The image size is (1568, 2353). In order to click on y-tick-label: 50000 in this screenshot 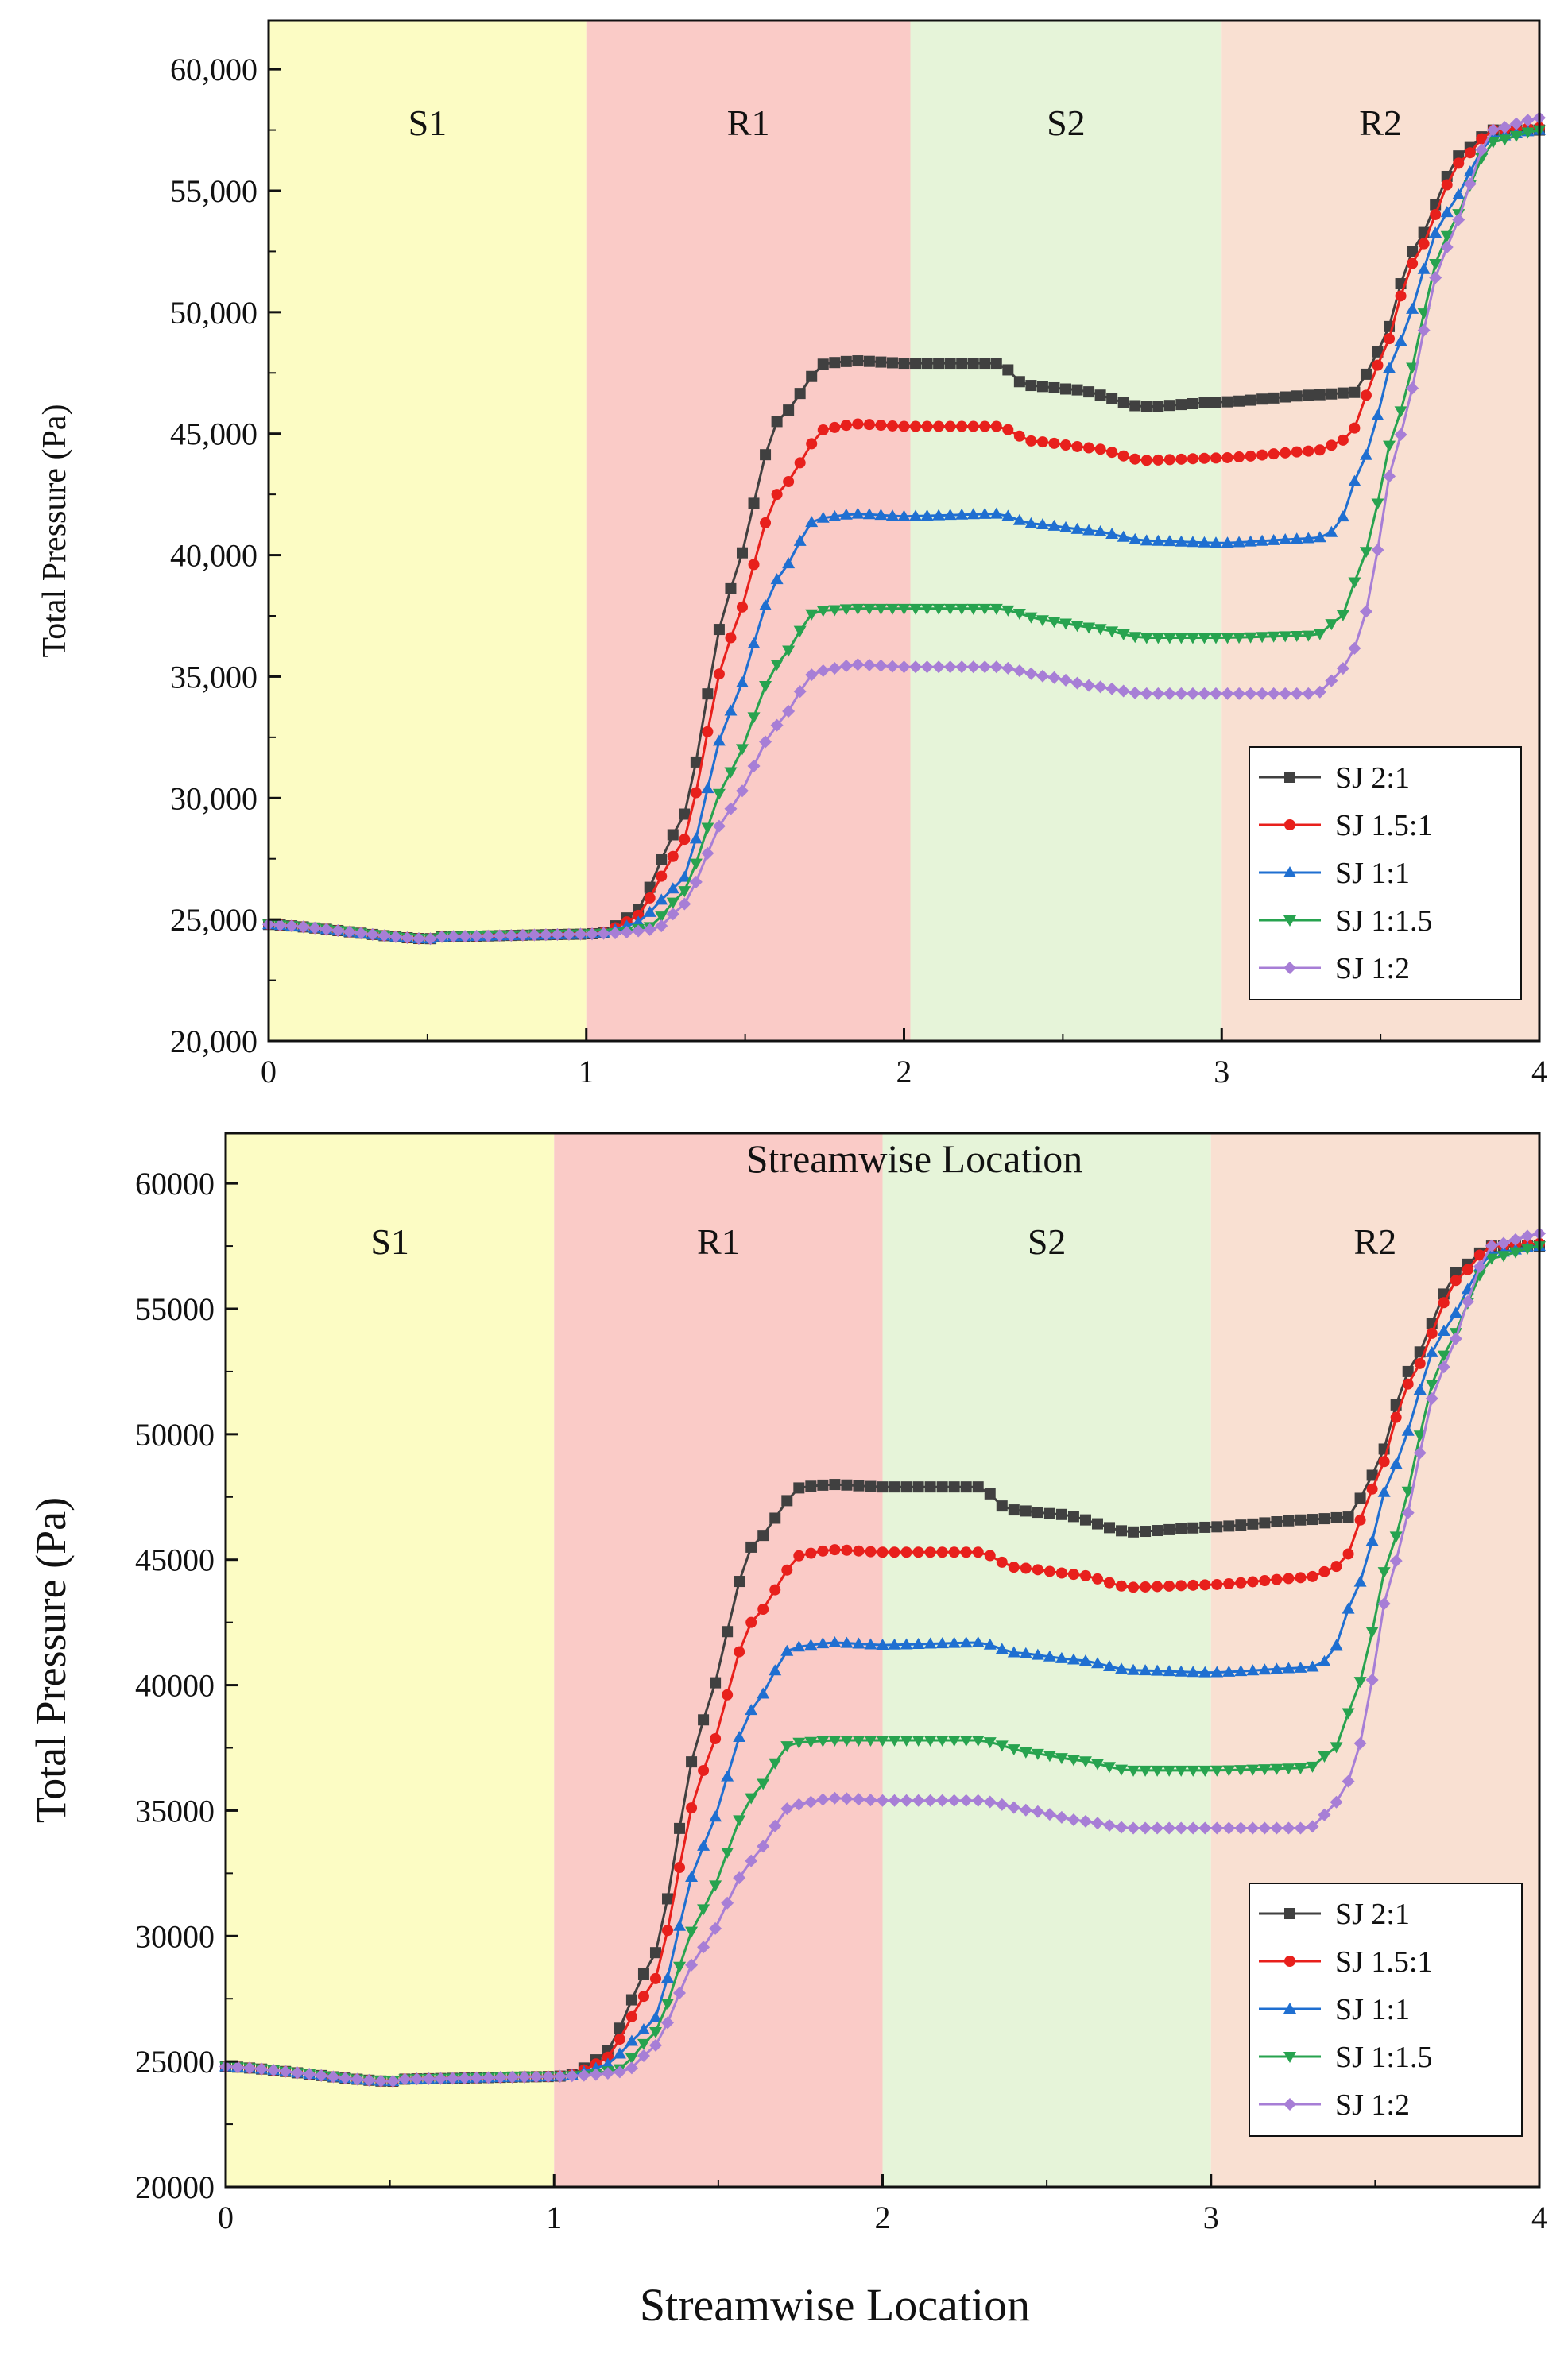, I will do `click(175, 1435)`.